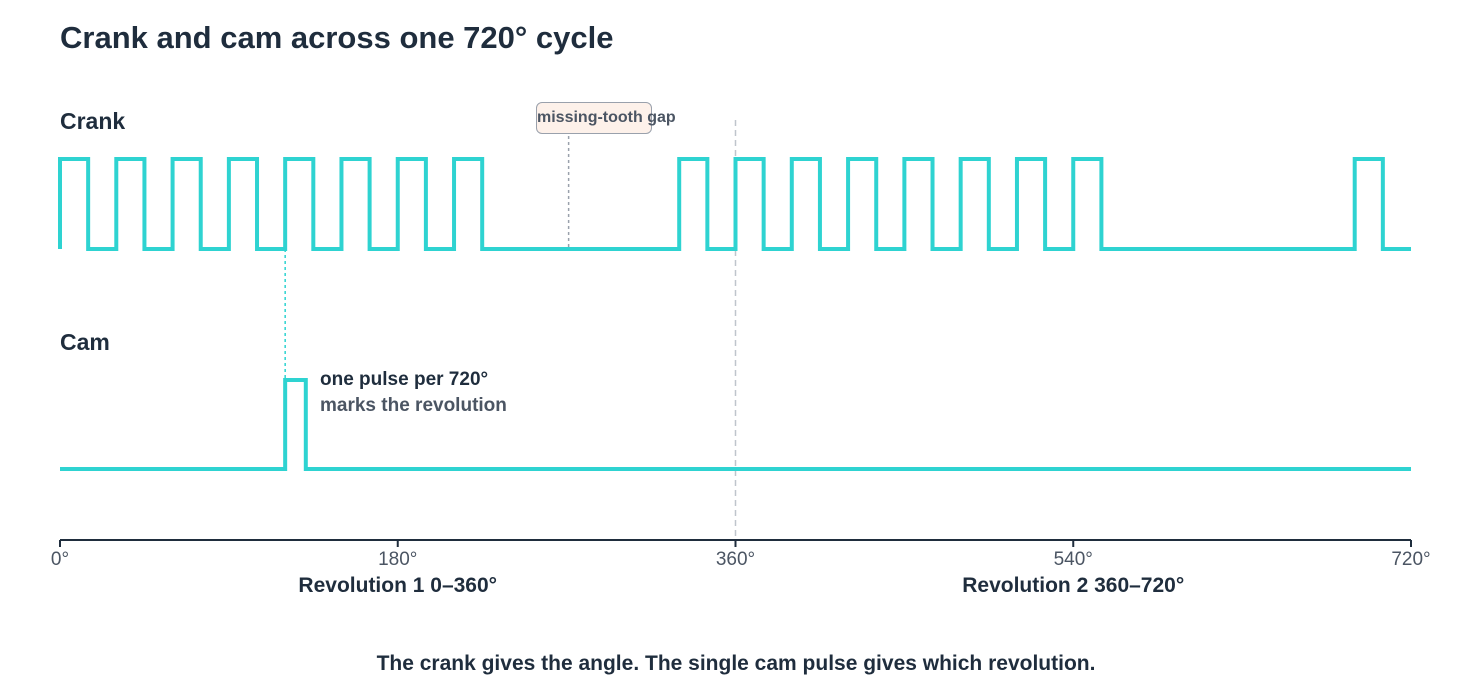  What do you see at coordinates (398, 585) in the screenshot?
I see `revolution-label-1: Revolution 1 0–360°` at bounding box center [398, 585].